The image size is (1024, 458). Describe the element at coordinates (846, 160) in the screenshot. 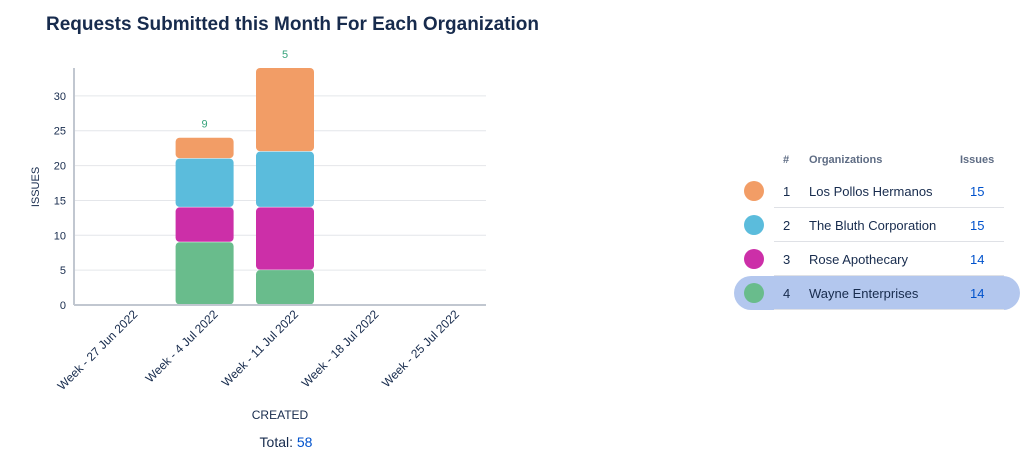

I see `legend-header-organizations: Organizations` at that location.